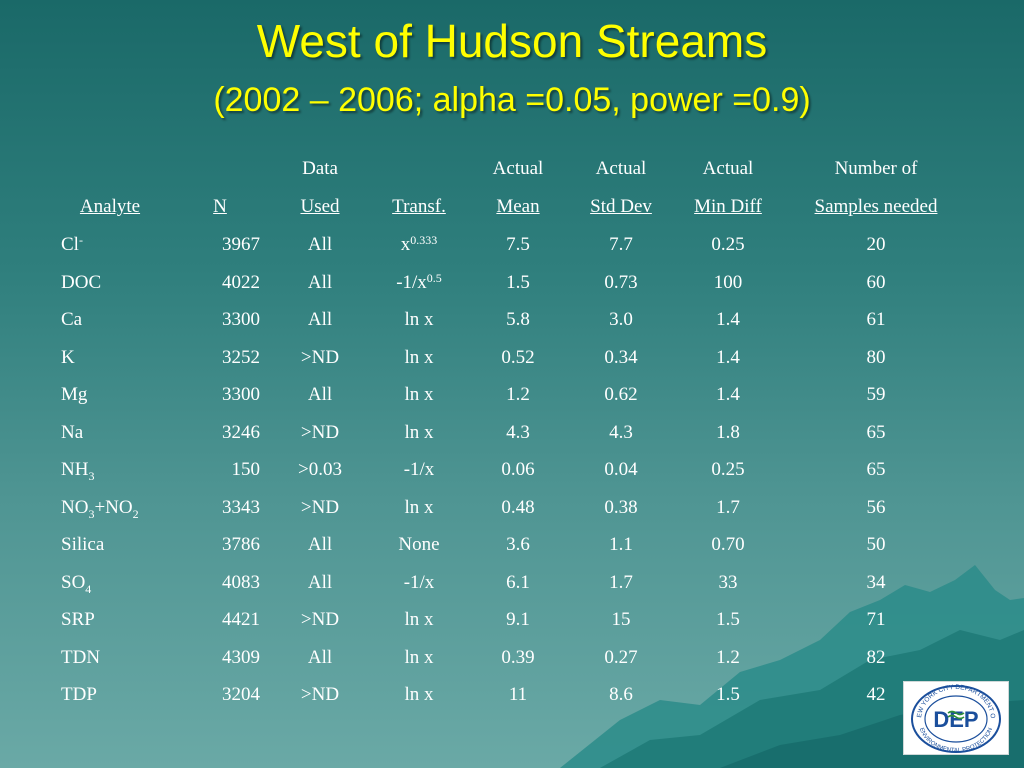 The image size is (1024, 768). I want to click on cell-samples-needed: 56, so click(876, 507).